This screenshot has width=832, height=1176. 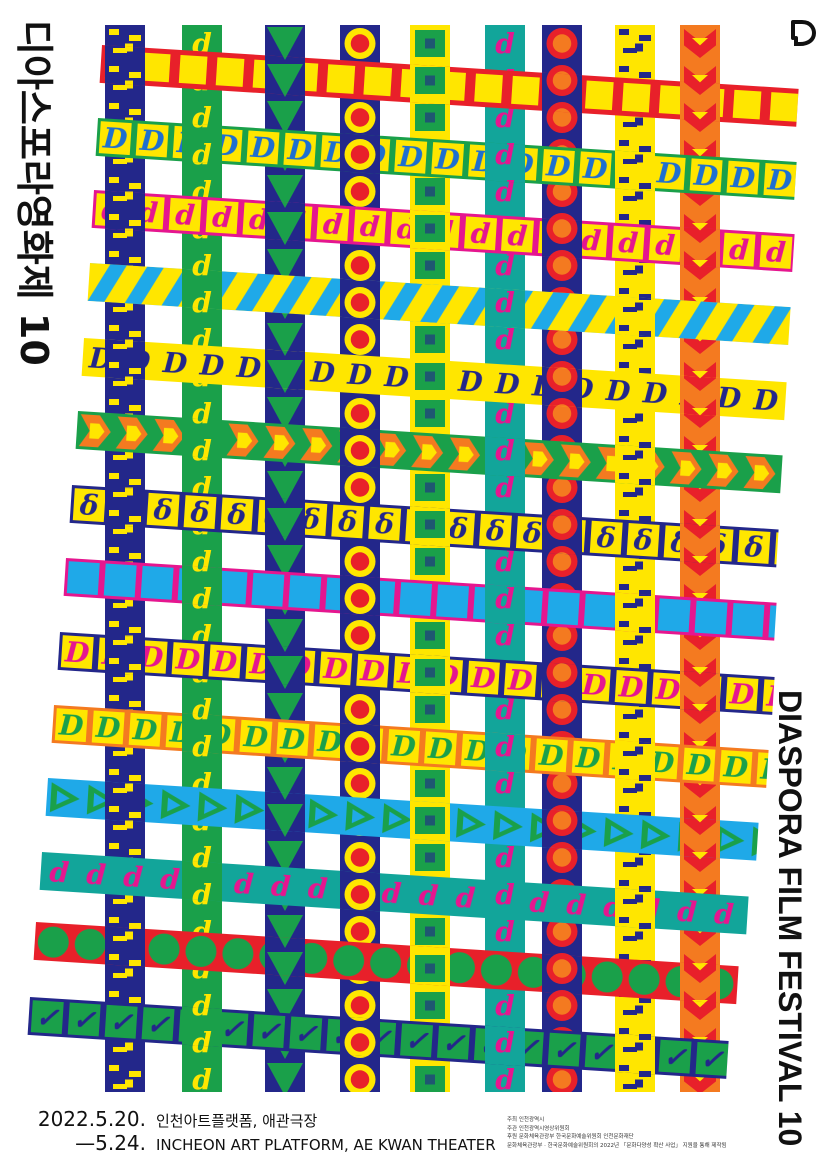 What do you see at coordinates (34, 193) in the screenshot?
I see `korean-title: 디아스포라영화제 10` at bounding box center [34, 193].